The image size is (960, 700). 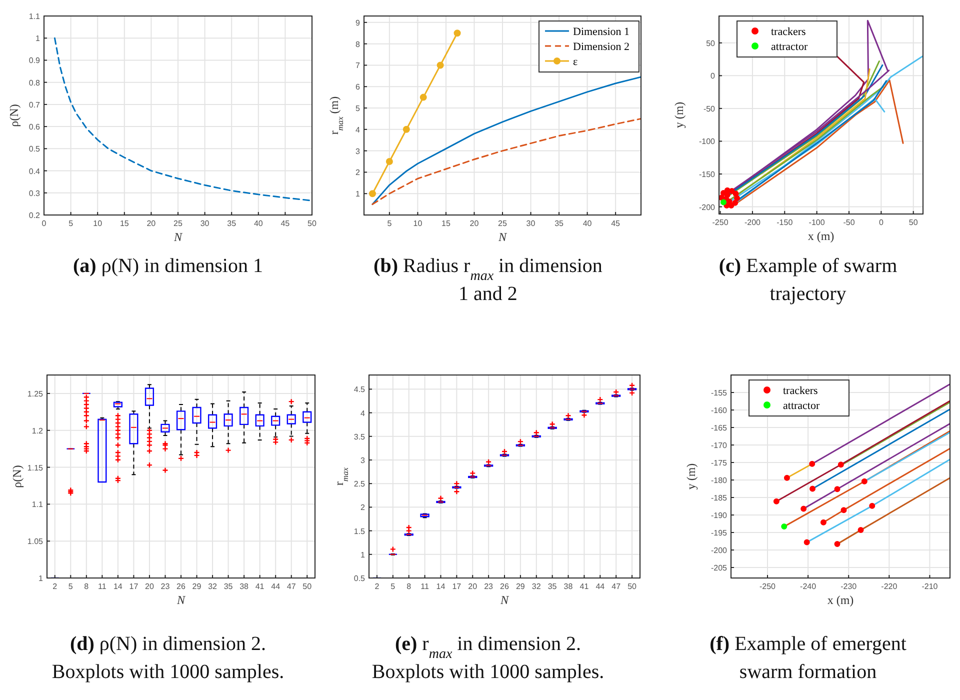 I want to click on text: (f) Example of emergent swarm formation, so click(x=808, y=658).